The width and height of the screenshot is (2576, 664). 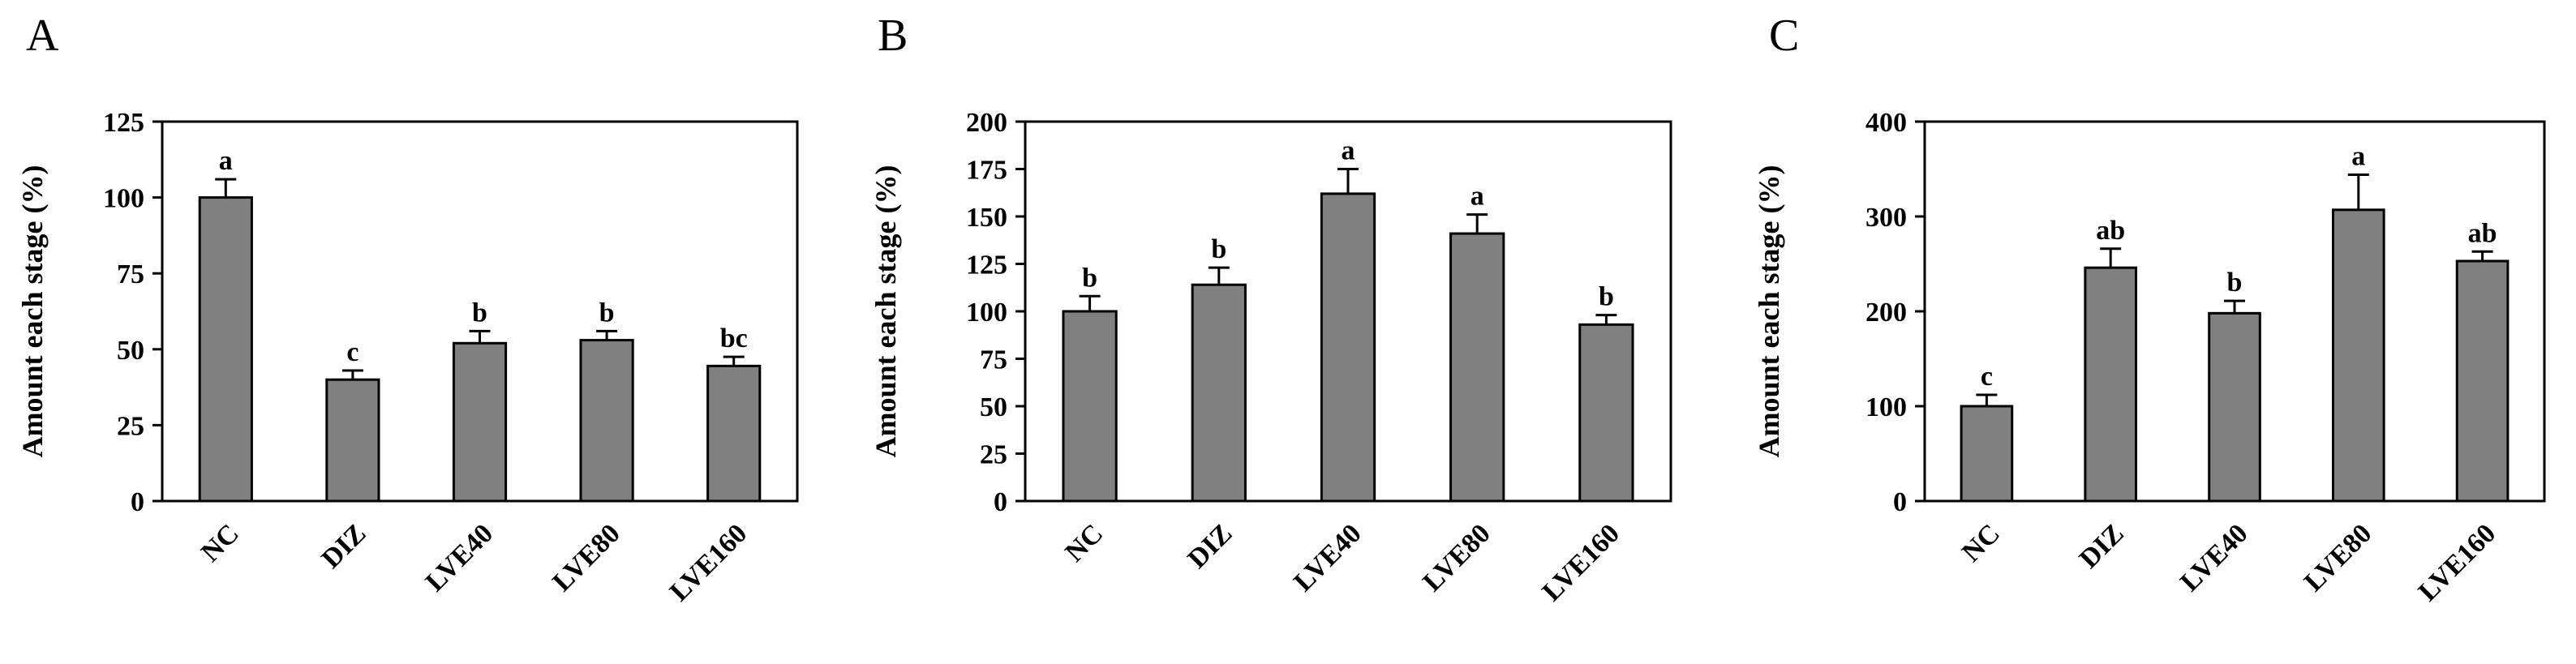 What do you see at coordinates (986, 171) in the screenshot?
I see `y-tick-label: 175` at bounding box center [986, 171].